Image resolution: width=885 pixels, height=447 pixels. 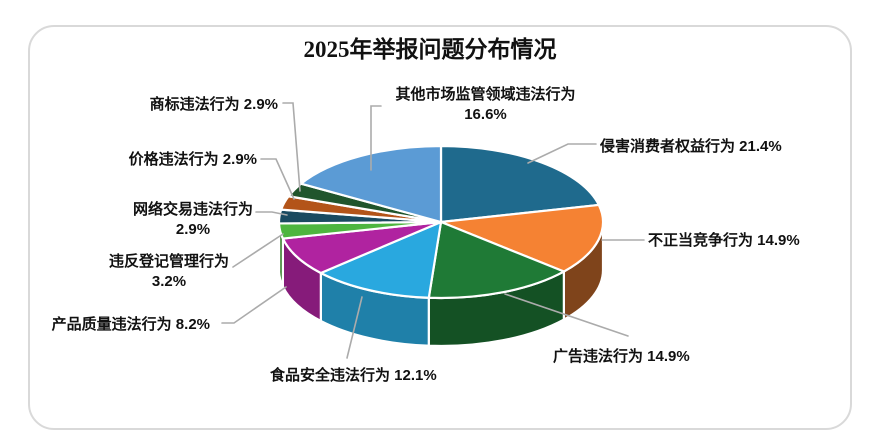 I want to click on leader-line-registration-violation, so click(x=258, y=250).